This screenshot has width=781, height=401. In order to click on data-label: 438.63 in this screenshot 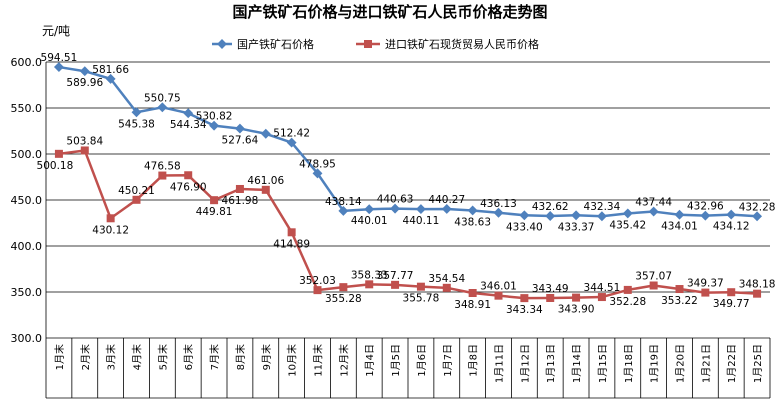, I will do `click(472, 222)`.